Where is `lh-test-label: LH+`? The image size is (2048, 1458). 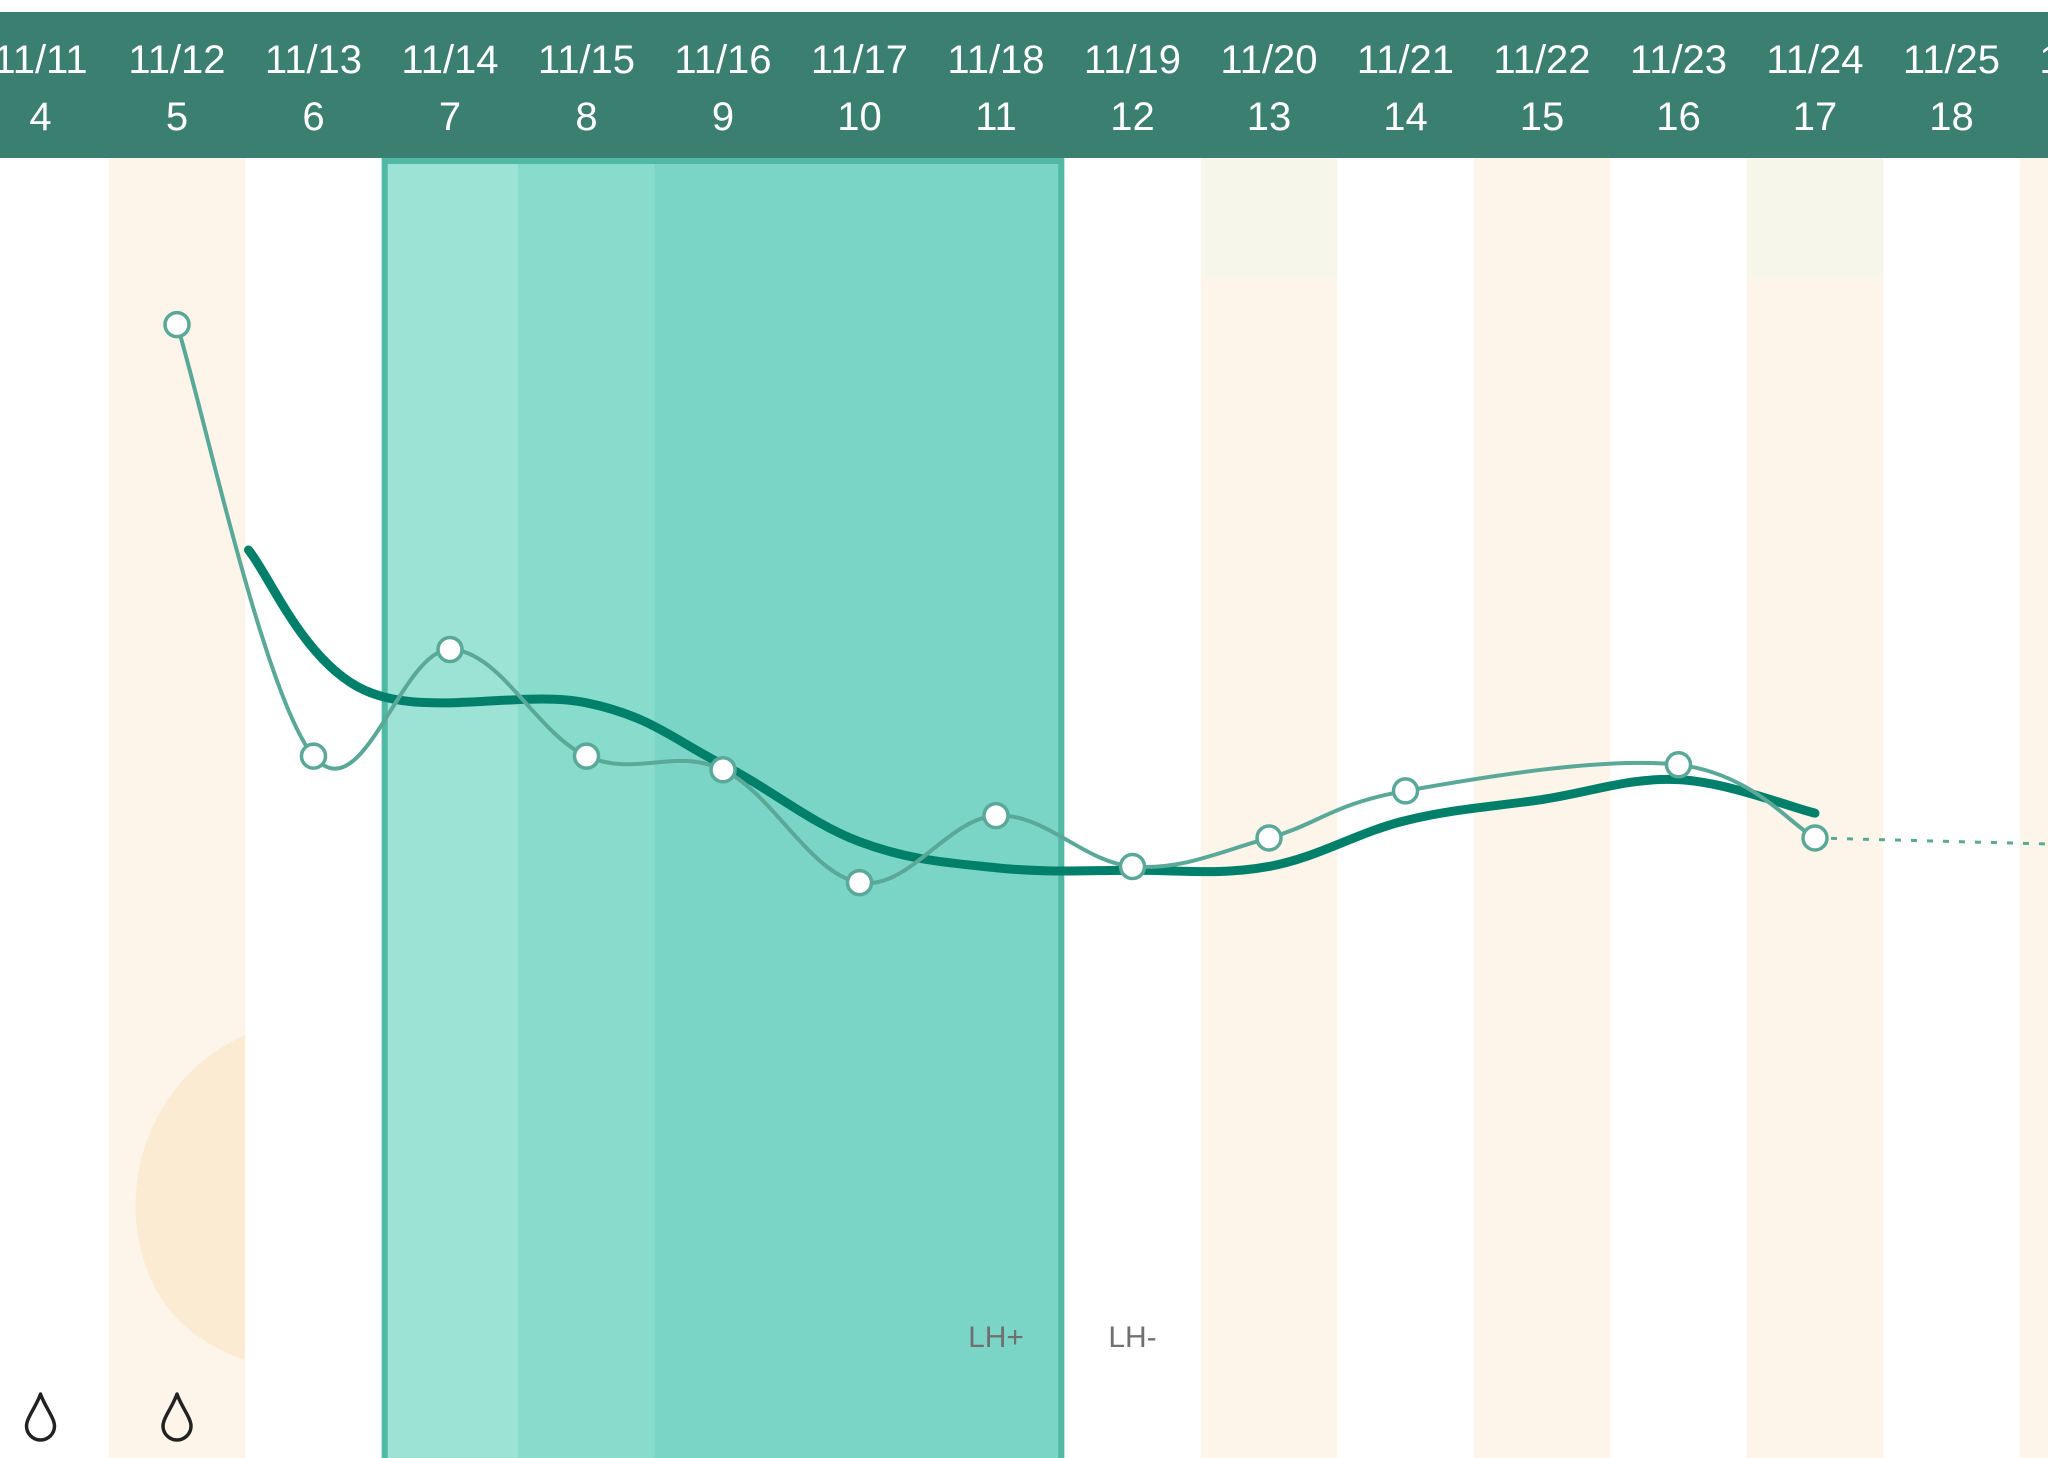 lh-test-label: LH+ is located at coordinates (996, 1337).